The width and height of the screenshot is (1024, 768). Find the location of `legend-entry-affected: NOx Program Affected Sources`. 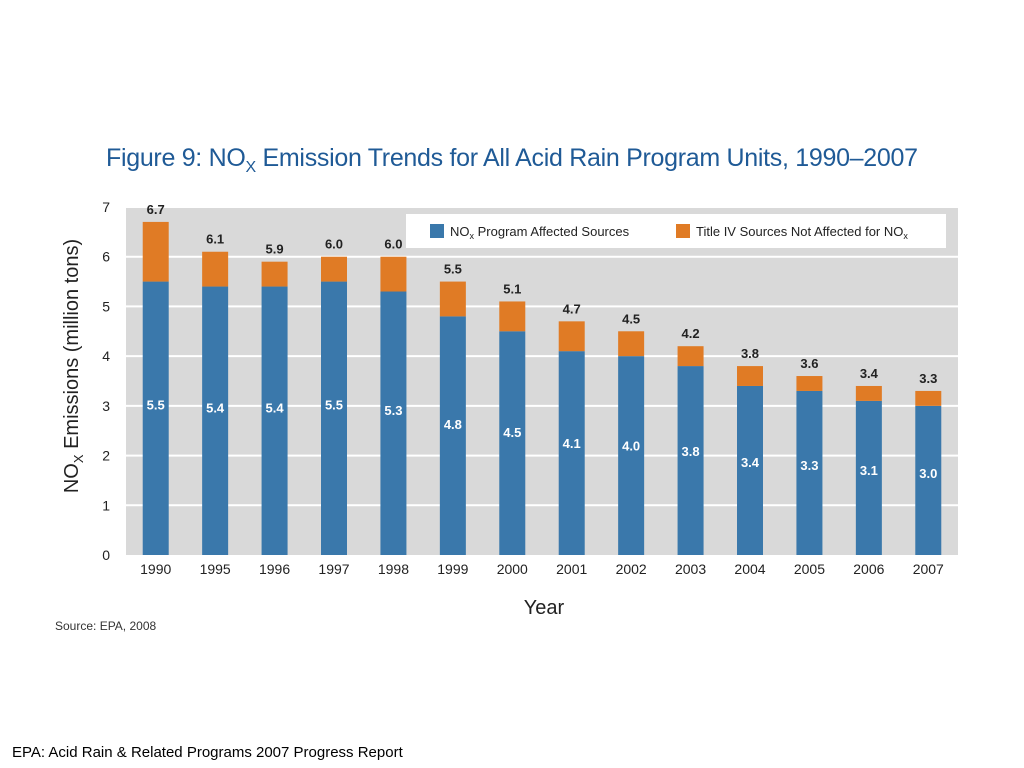

legend-entry-affected: NOx Program Affected Sources is located at coordinates (540, 232).